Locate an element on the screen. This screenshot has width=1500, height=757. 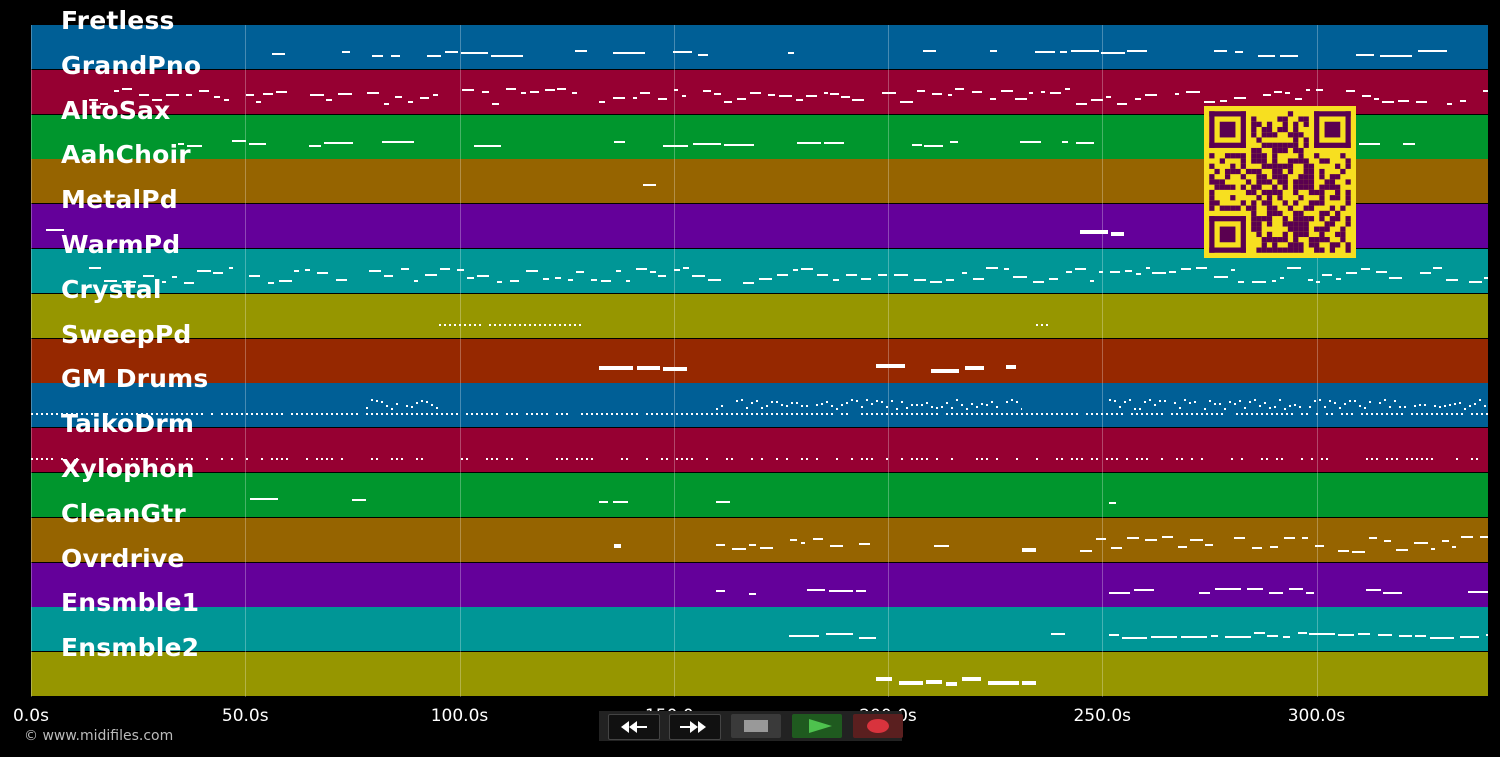
play-button is located at coordinates (817, 726).